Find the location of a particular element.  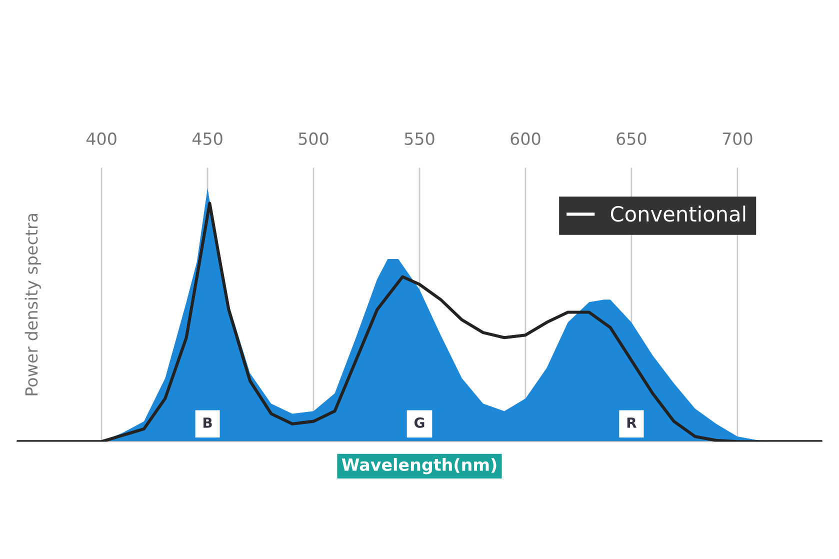

x-tick-label: 400 is located at coordinates (101, 139).